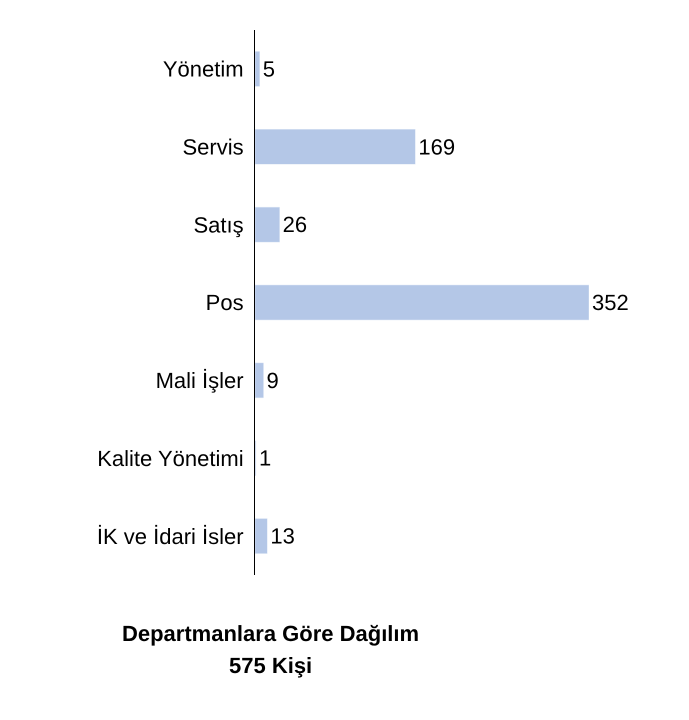 Image resolution: width=689 pixels, height=720 pixels. I want to click on text: 575 Kişi, so click(270, 665).